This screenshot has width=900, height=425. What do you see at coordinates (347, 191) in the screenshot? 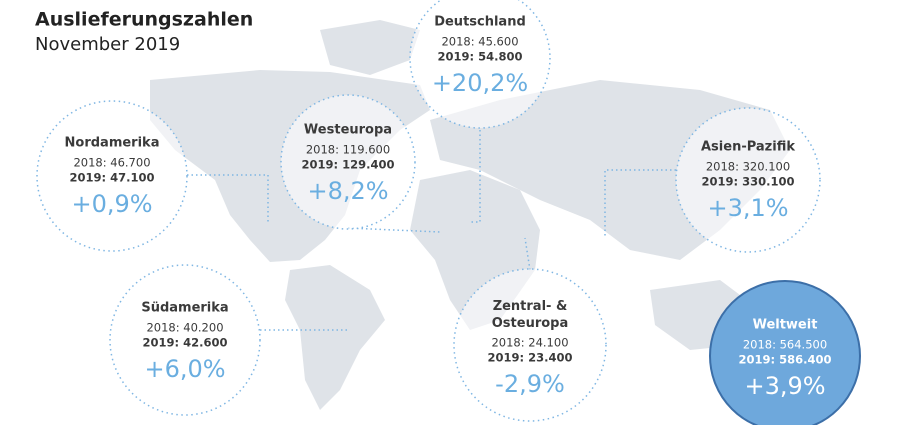
I see `change-percent: +8,2%` at bounding box center [347, 191].